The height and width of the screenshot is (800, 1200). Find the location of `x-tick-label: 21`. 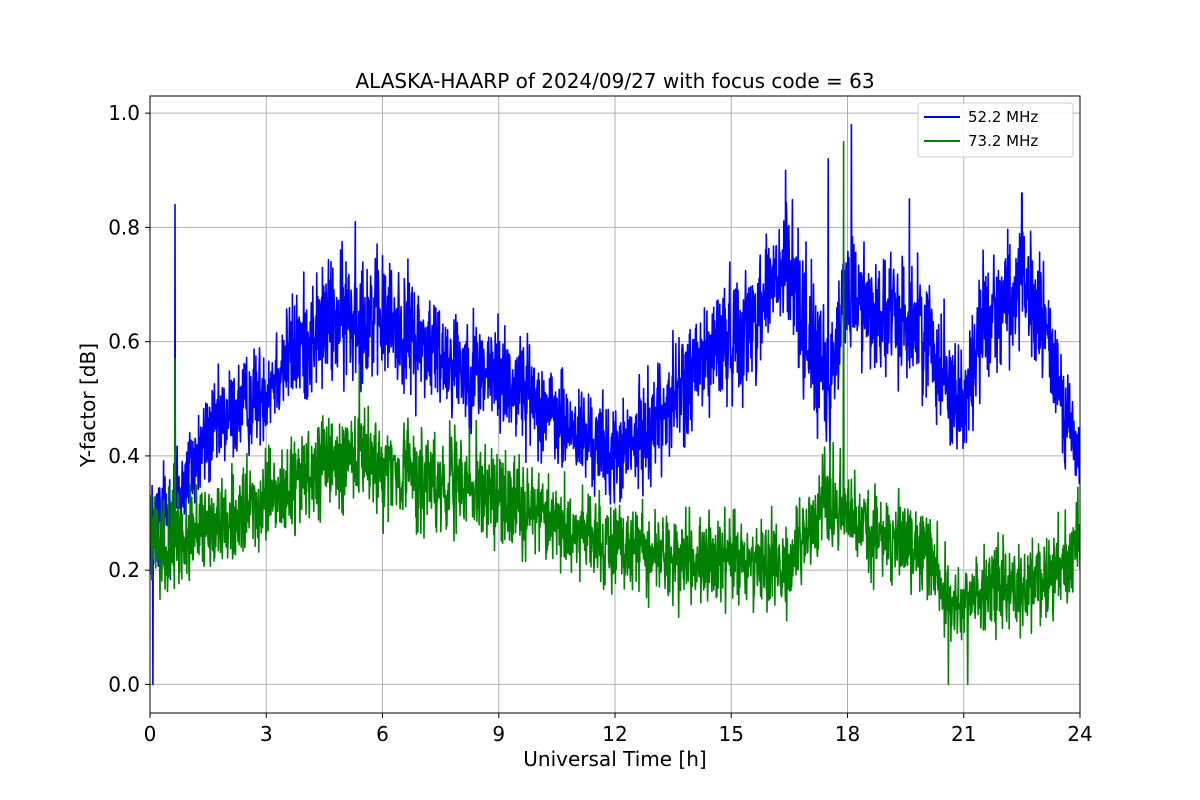

x-tick-label: 21 is located at coordinates (963, 734).